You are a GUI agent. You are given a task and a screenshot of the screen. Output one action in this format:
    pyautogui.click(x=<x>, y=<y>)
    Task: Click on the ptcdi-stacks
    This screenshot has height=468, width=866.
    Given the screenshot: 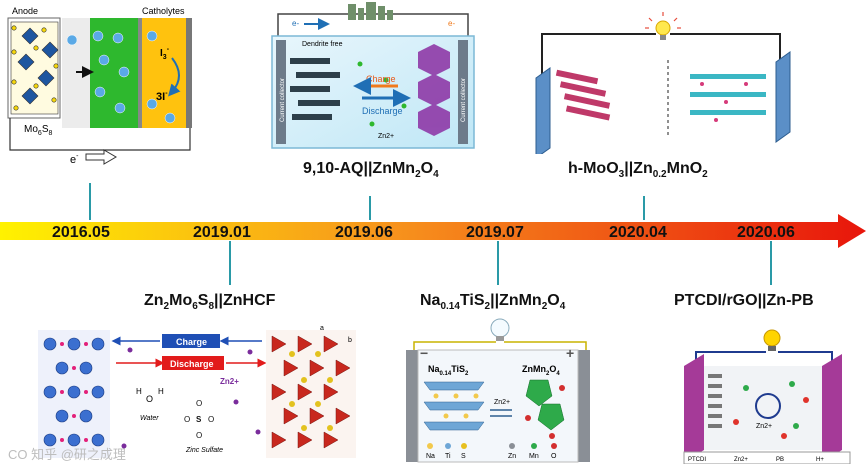 What is the action you would take?
    pyautogui.click(x=715, y=401)
    